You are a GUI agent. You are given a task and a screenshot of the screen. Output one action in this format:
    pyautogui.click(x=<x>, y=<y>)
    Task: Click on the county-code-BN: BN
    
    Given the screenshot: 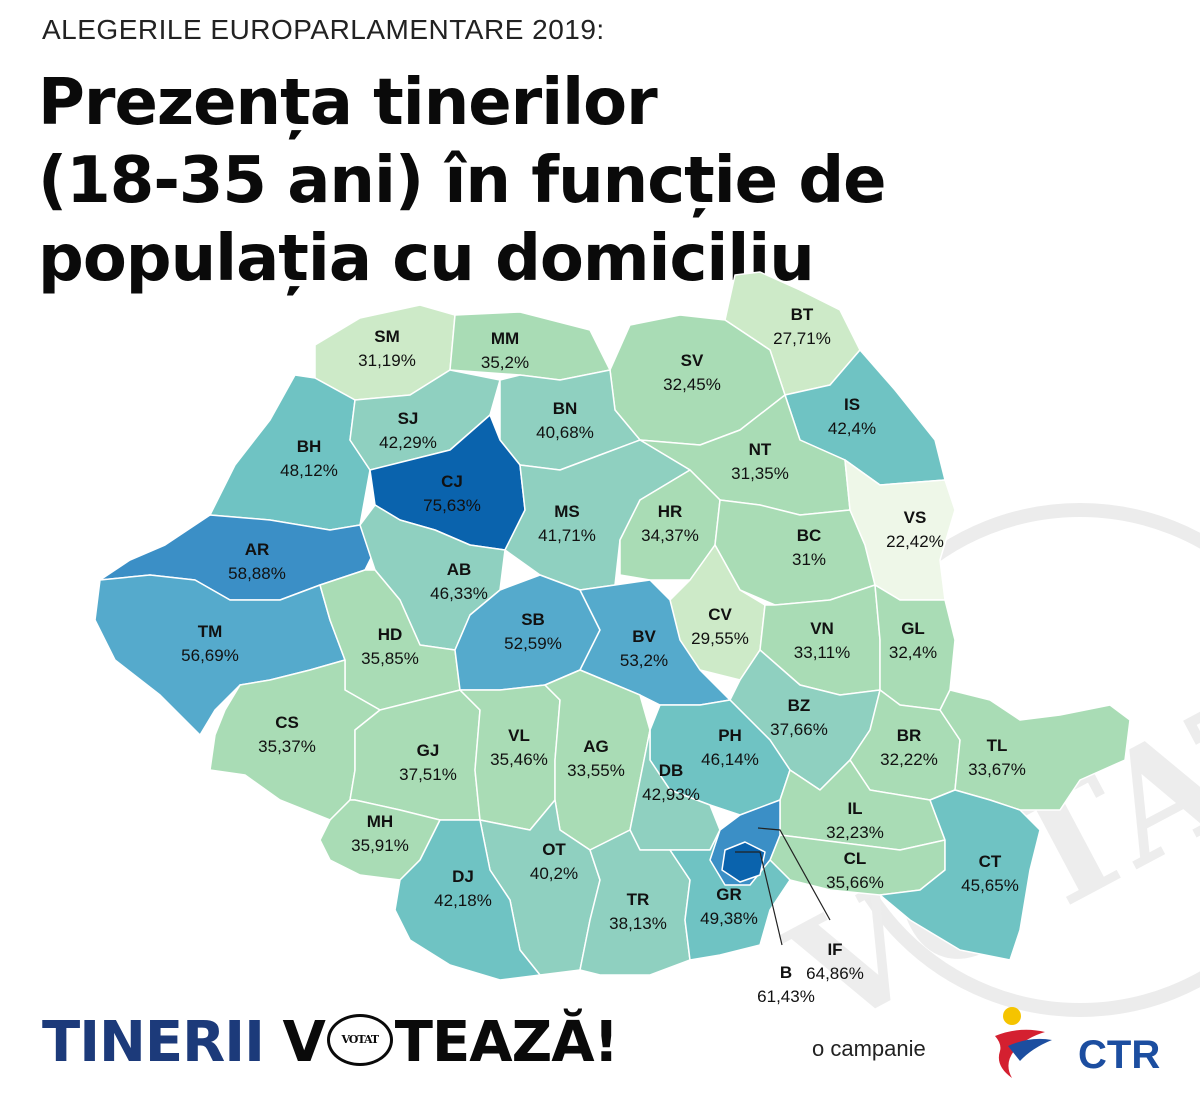 What is the action you would take?
    pyautogui.click(x=565, y=408)
    